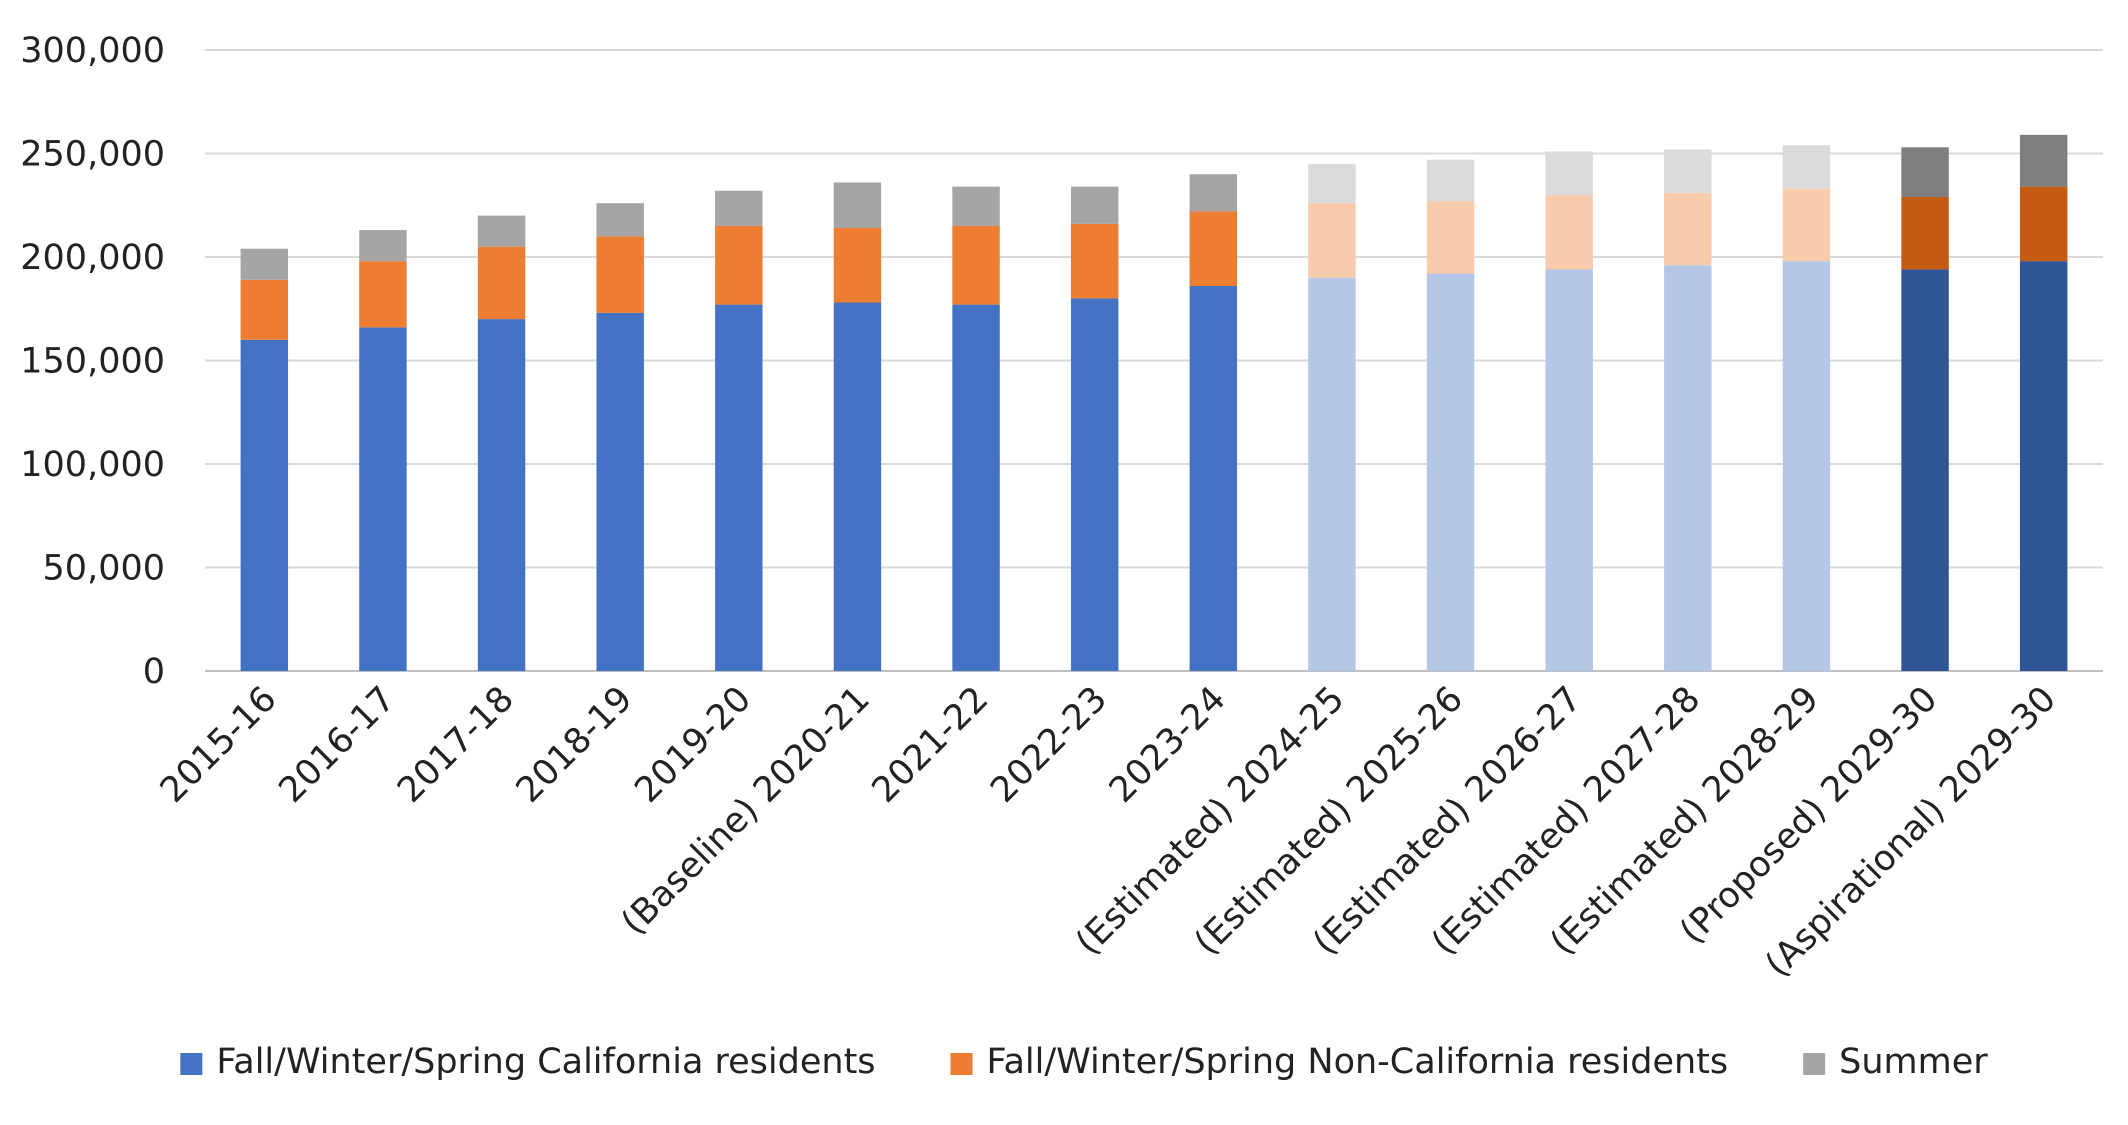  I want to click on y-tick-label: 300,000, so click(92, 51).